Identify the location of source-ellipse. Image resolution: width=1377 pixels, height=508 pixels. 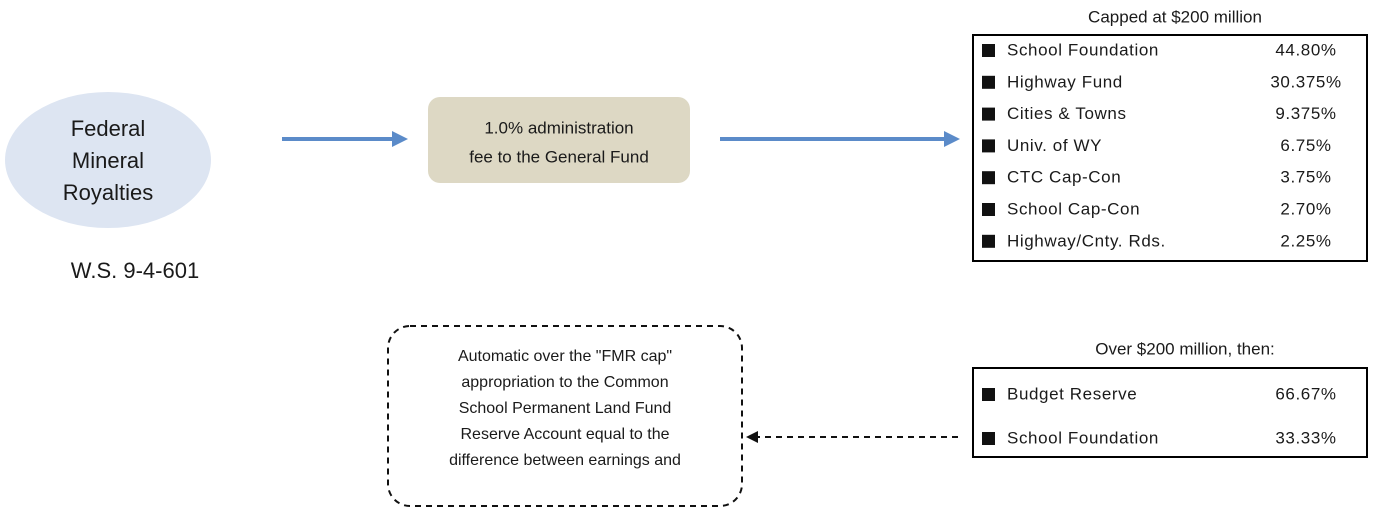
(108, 160).